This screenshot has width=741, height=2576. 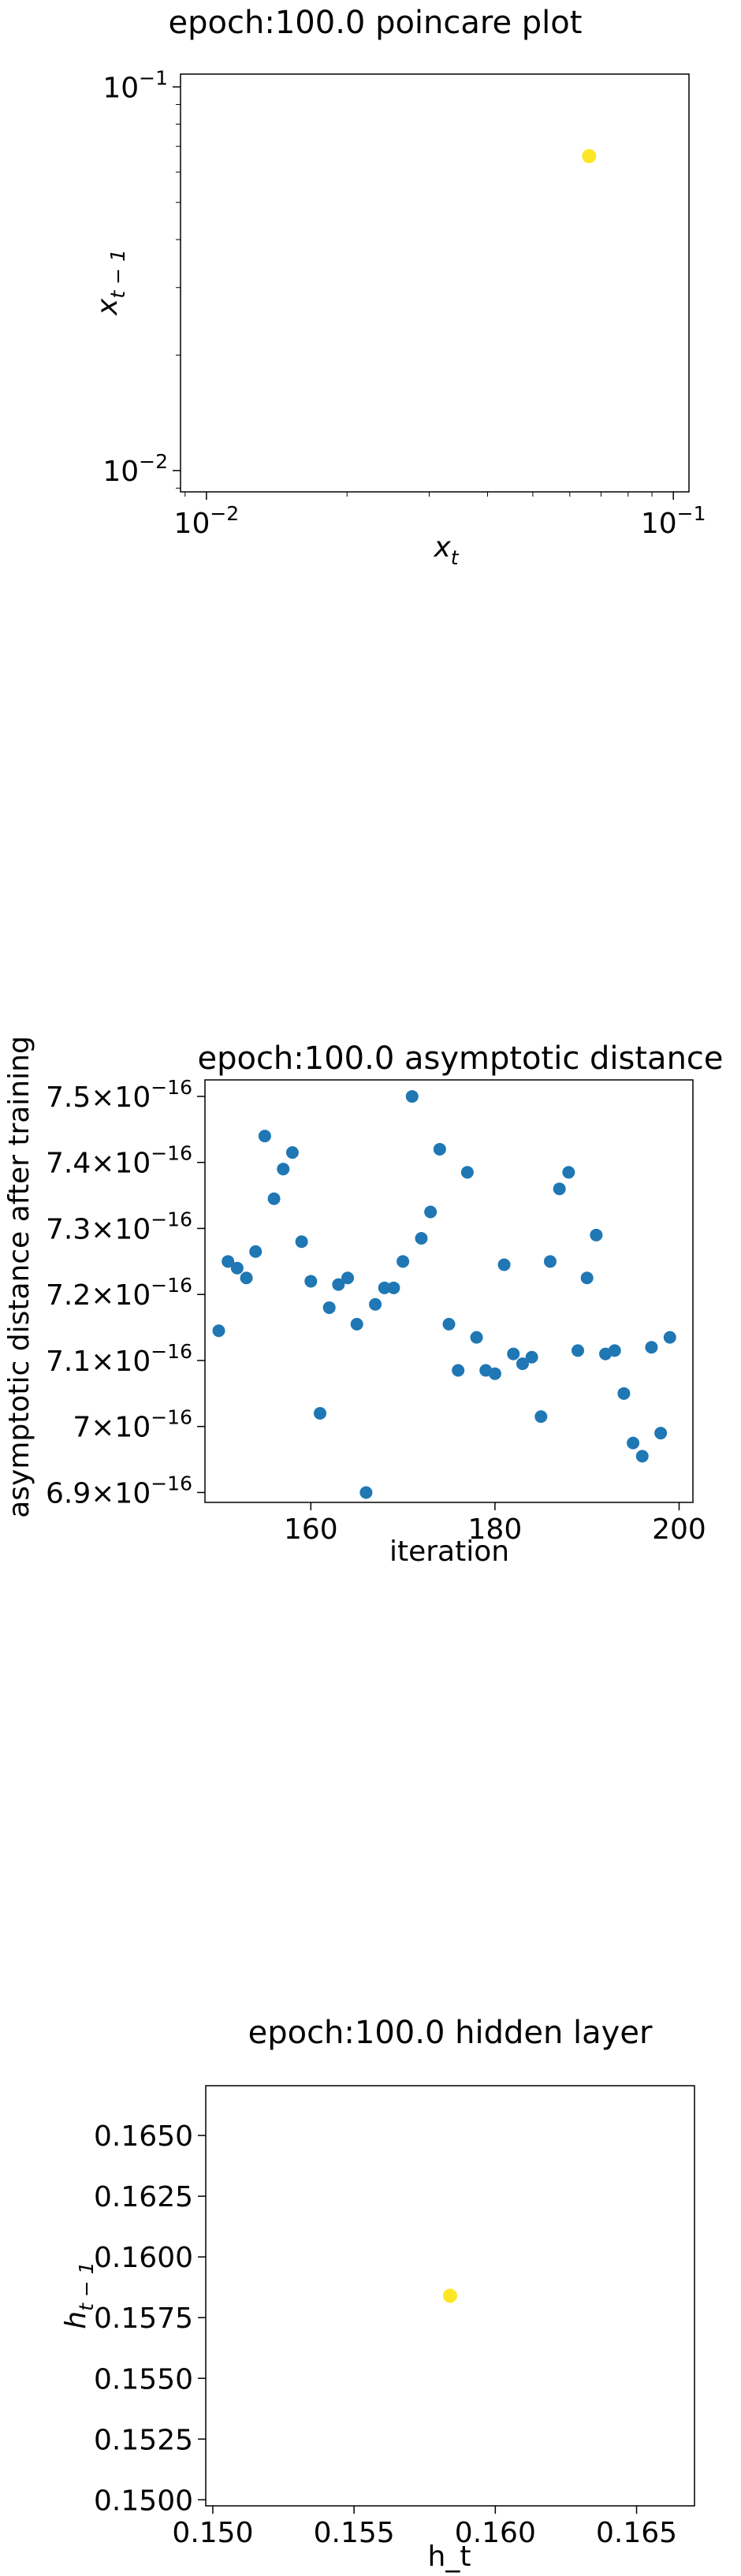 What do you see at coordinates (212, 2533) in the screenshot?
I see `x-tick-label: 0.150` at bounding box center [212, 2533].